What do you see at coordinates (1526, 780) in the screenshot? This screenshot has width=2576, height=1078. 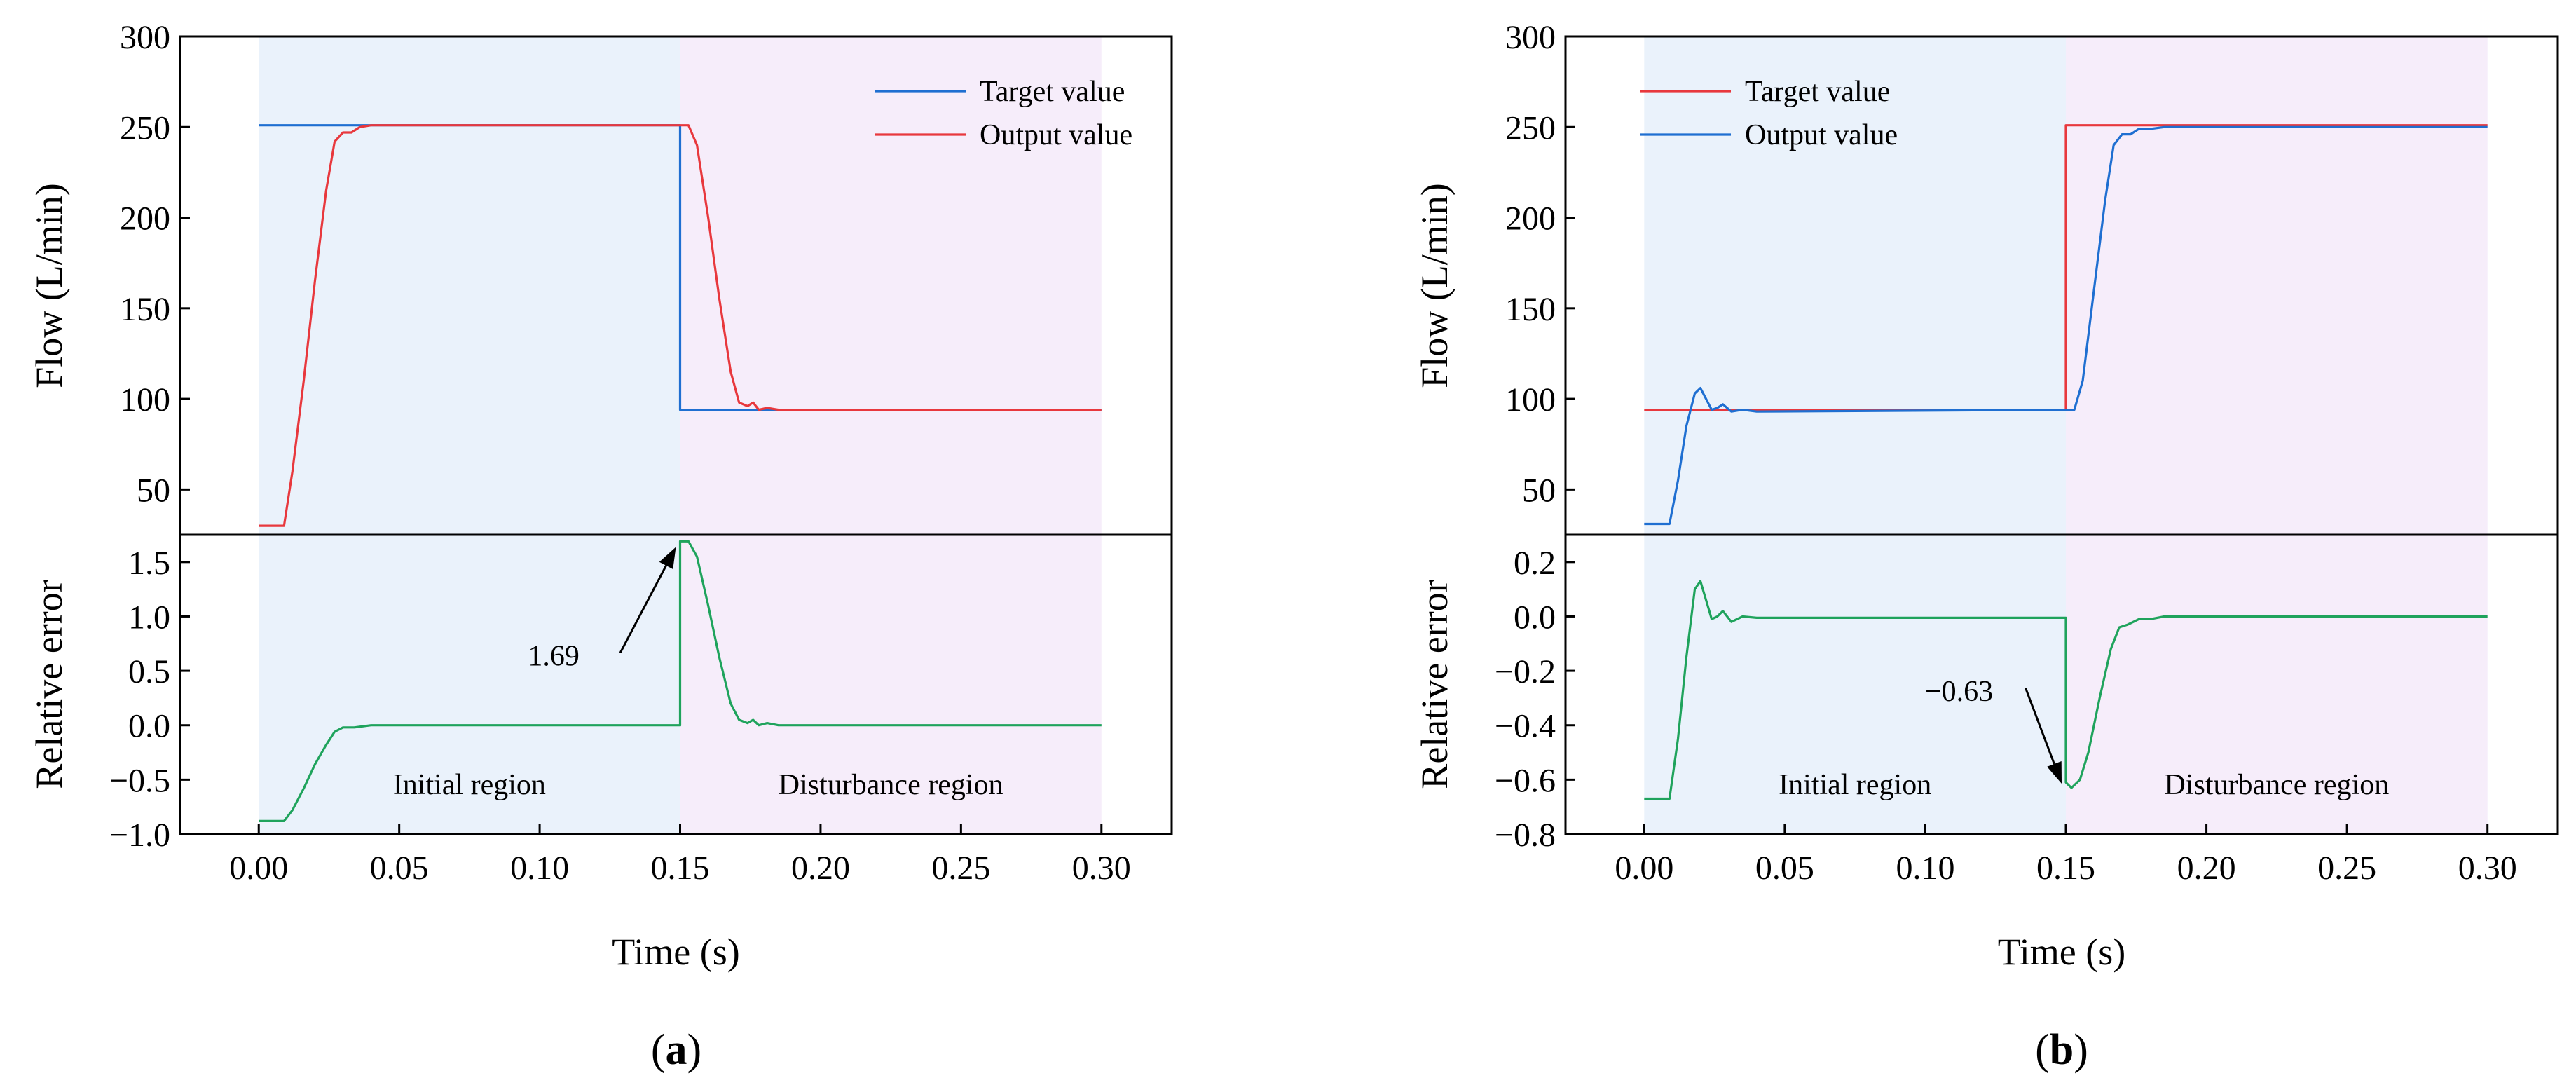 I see `bottom-y-tick-label: −0.6` at bounding box center [1526, 780].